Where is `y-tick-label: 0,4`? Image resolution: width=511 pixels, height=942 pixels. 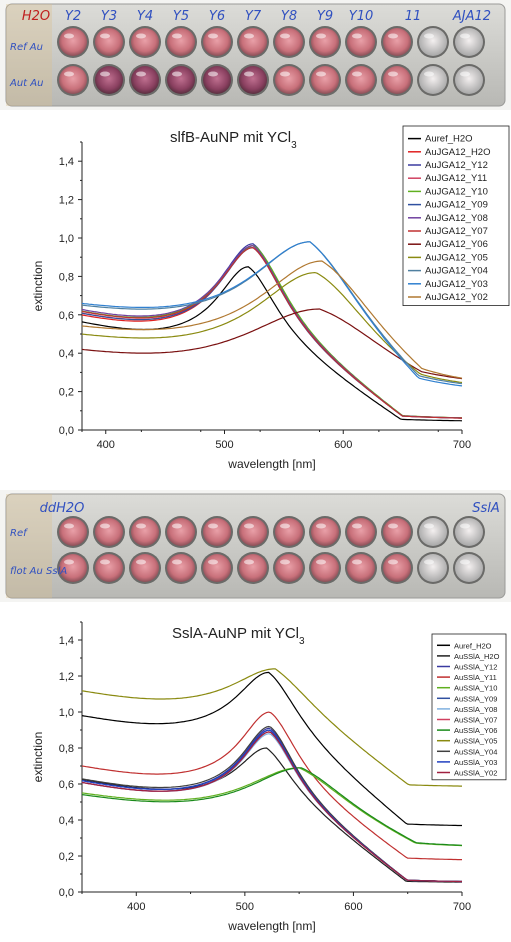 y-tick-label: 0,4 is located at coordinates (66, 354).